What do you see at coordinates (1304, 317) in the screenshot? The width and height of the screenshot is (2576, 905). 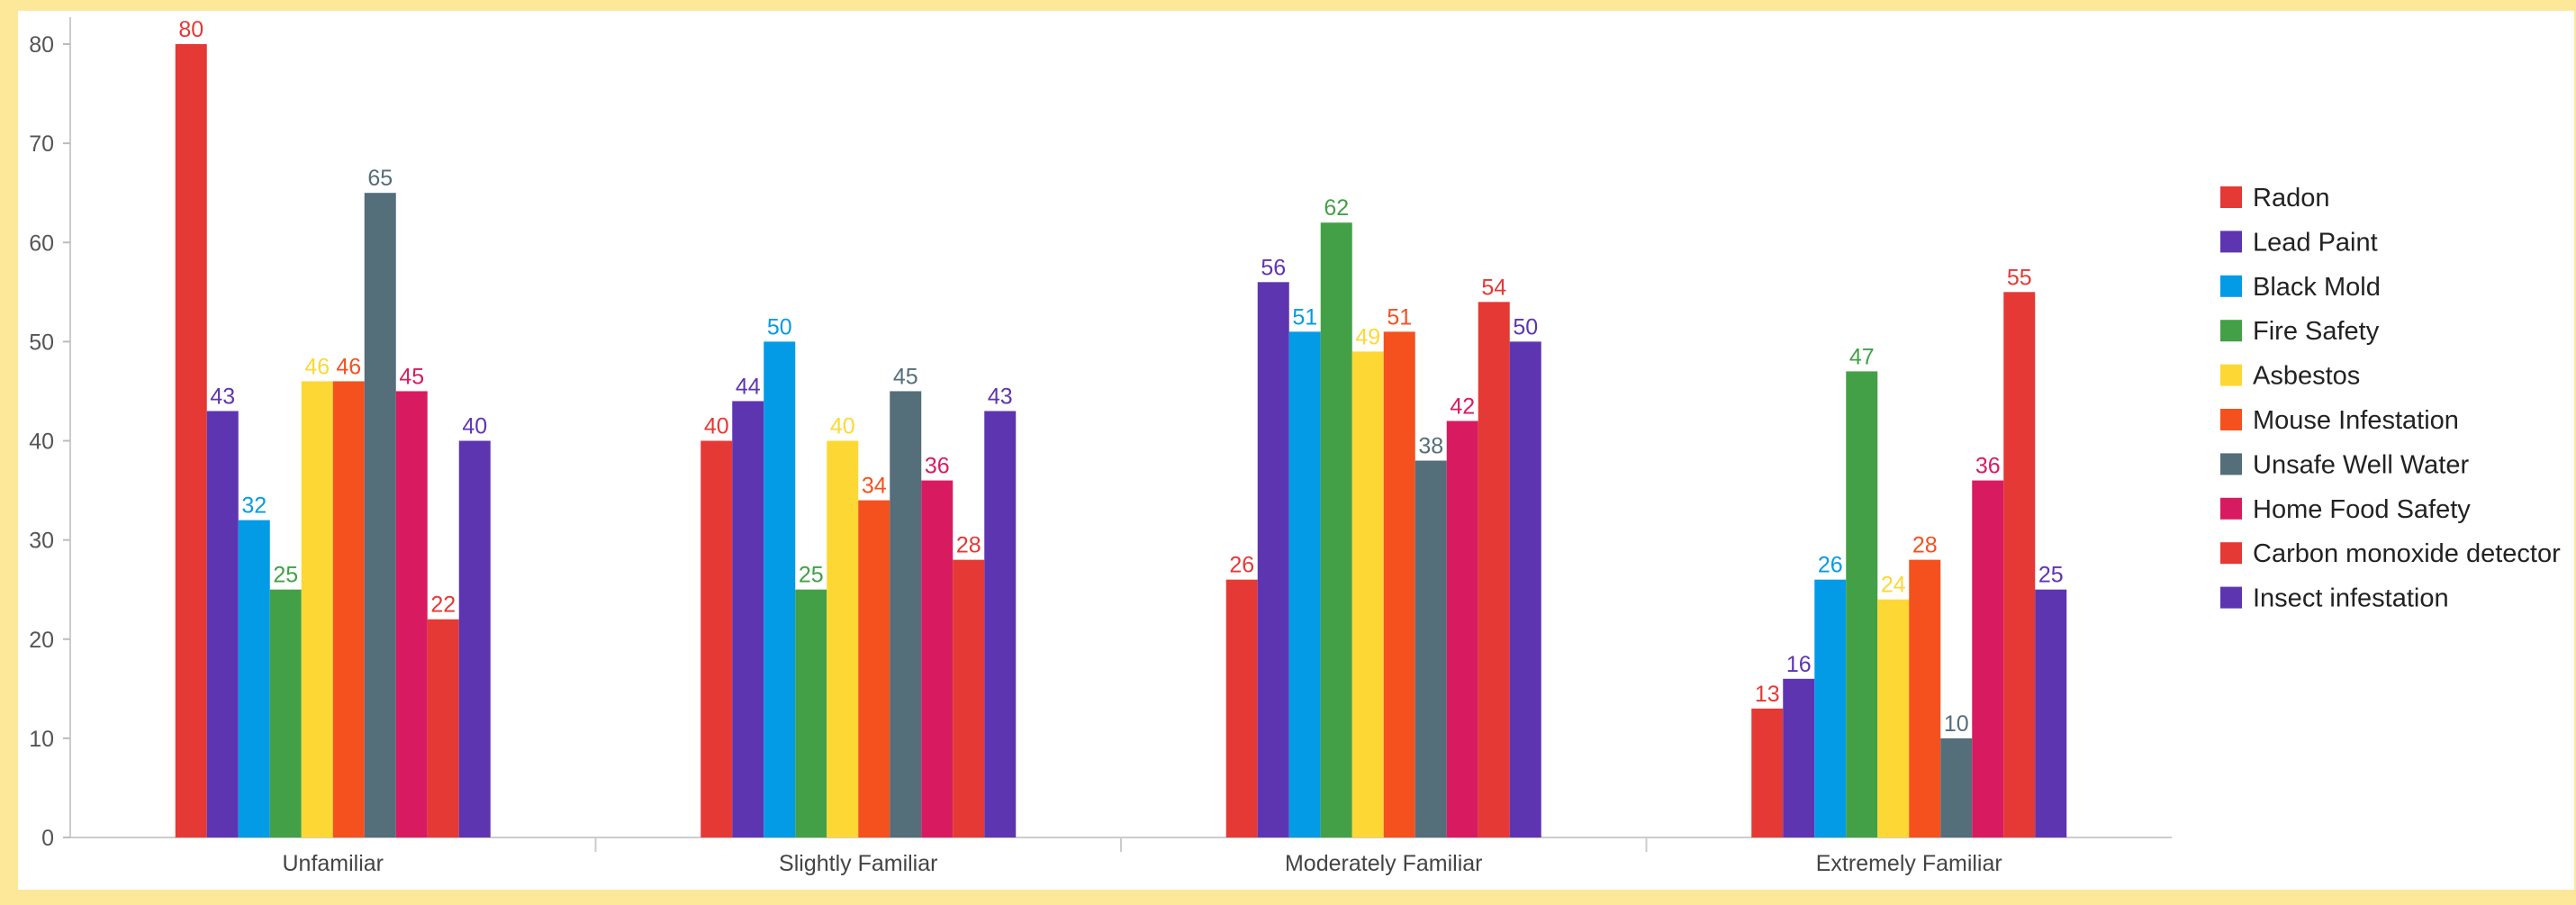 I see `data-label-black-mold-moderately-familiar: 51` at bounding box center [1304, 317].